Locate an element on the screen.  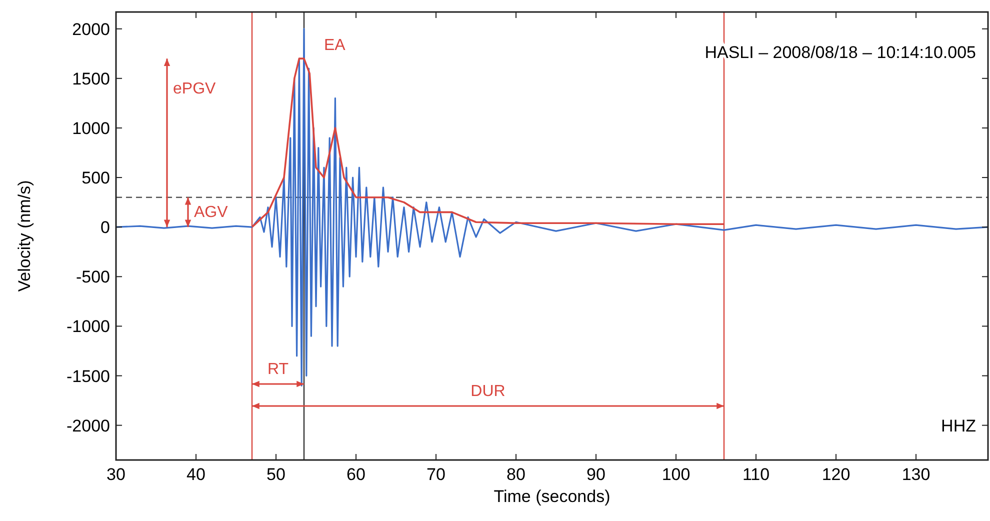
x-tick-label: 70 is located at coordinates (436, 474).